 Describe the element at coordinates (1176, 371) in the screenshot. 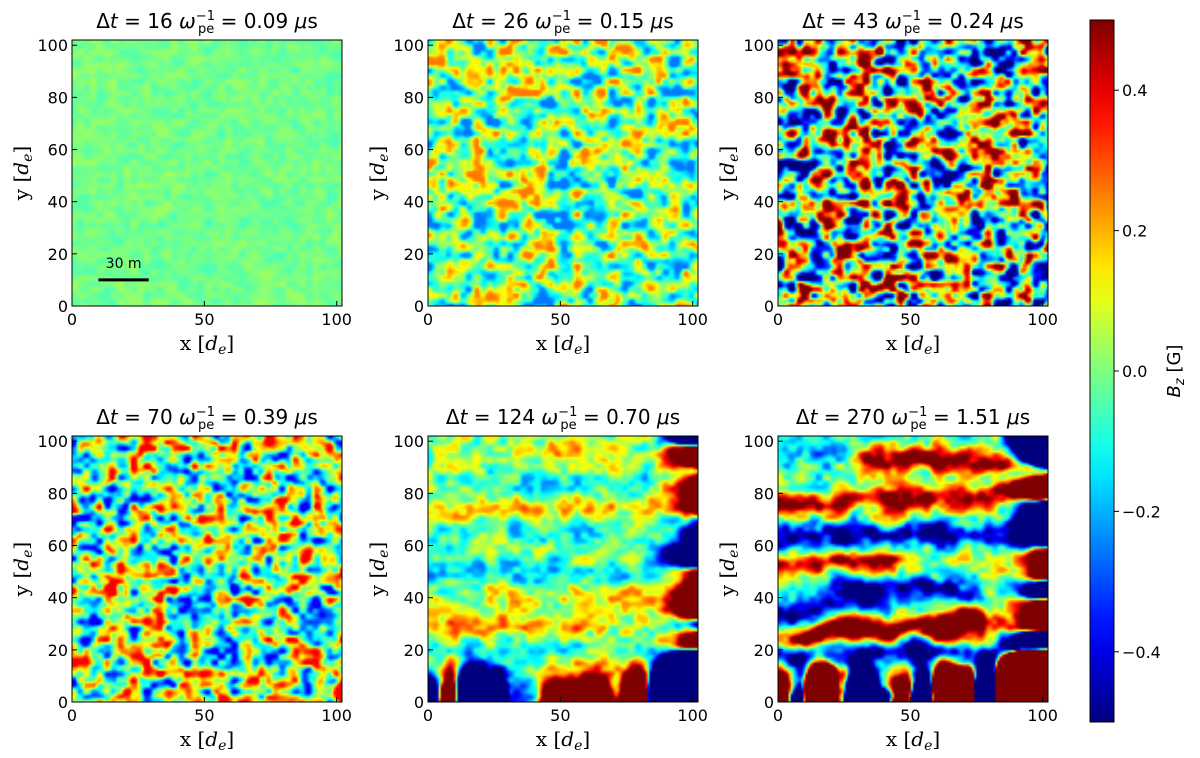

I see `colorbar-label: Bz [G]` at that location.